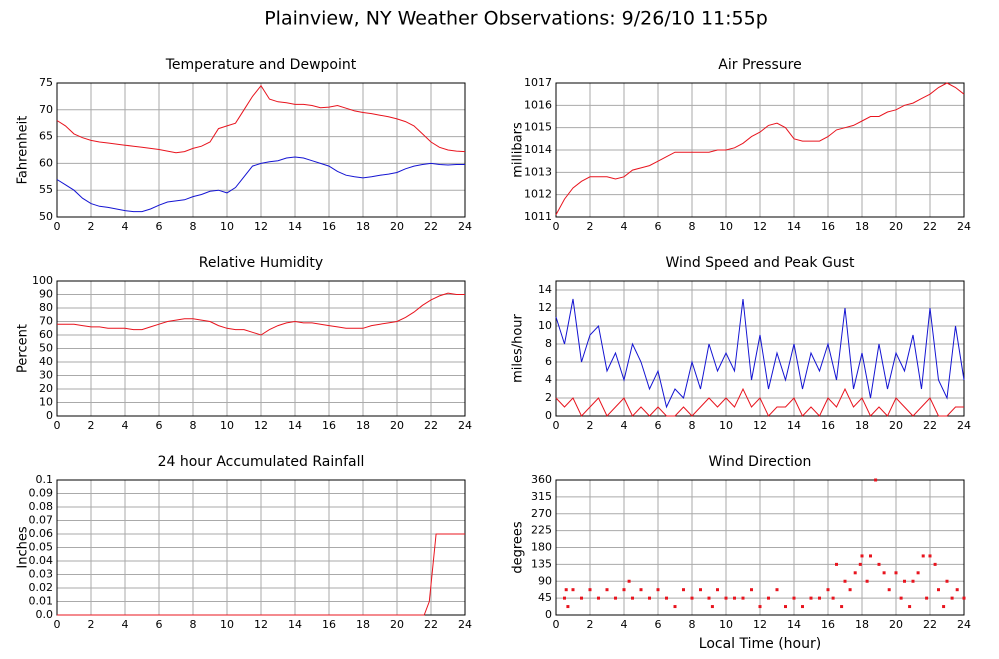 The image size is (999, 659). I want to click on y-tick-label: 0.06, so click(41, 533).